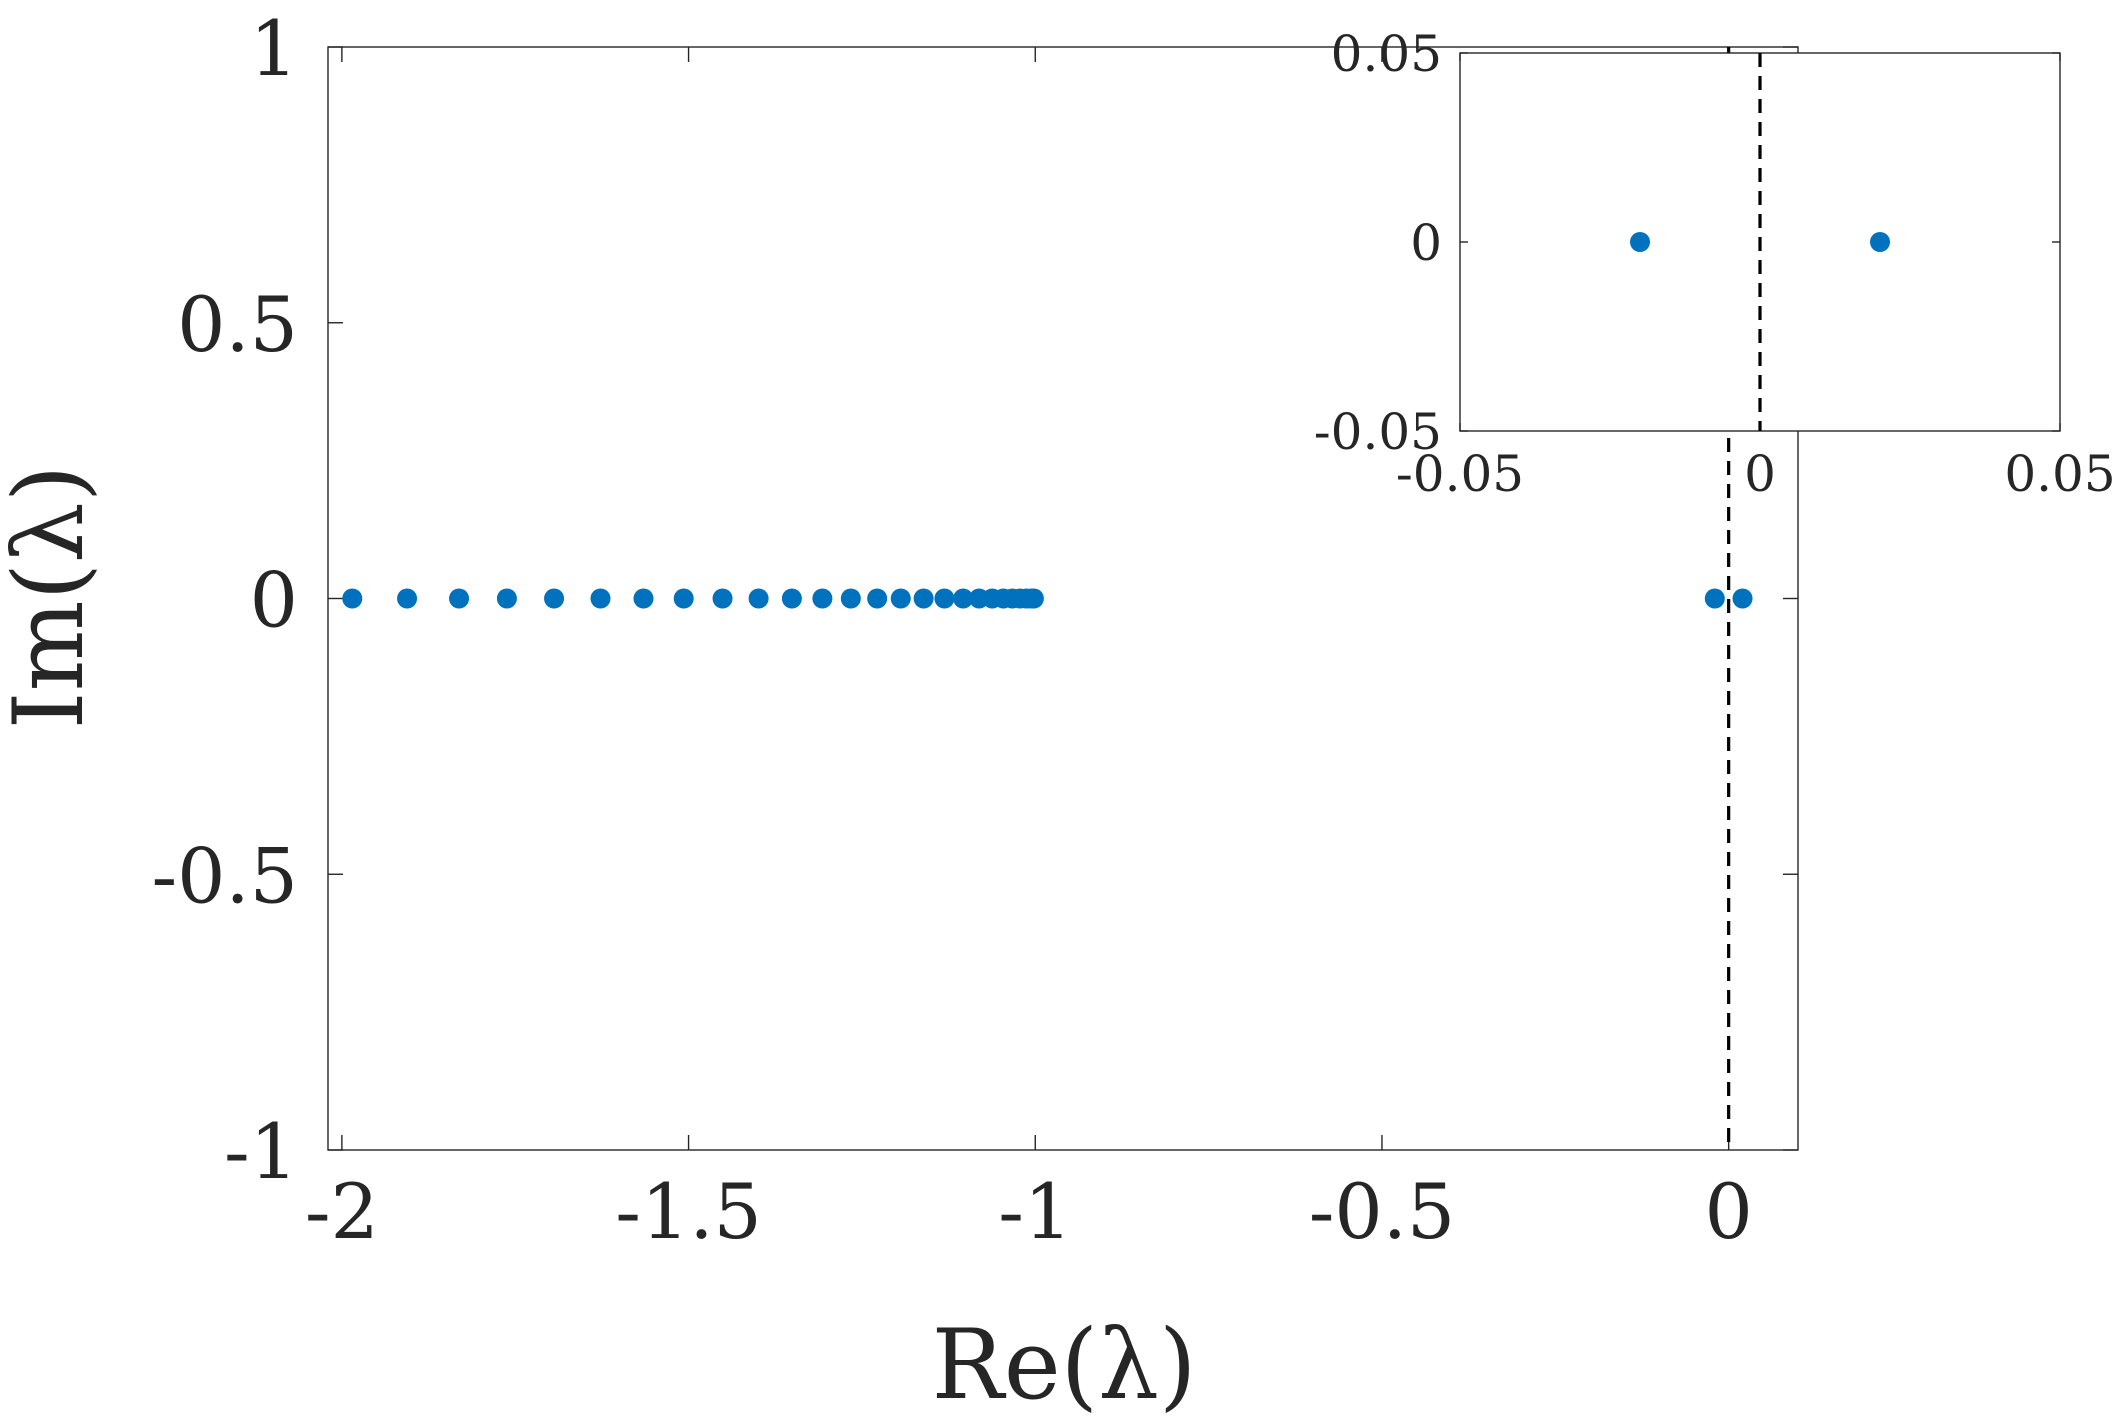  I want to click on main-x-tick-label: -1.5, so click(688, 1211).